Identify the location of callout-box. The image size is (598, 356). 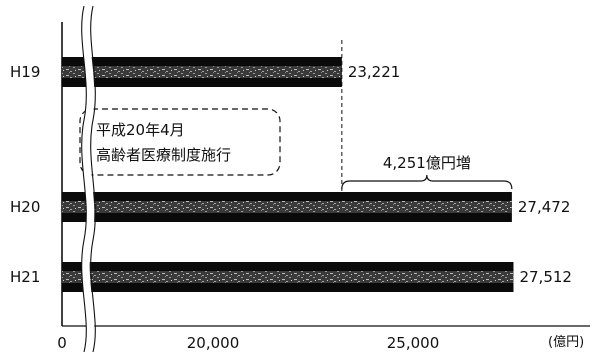
(180, 142).